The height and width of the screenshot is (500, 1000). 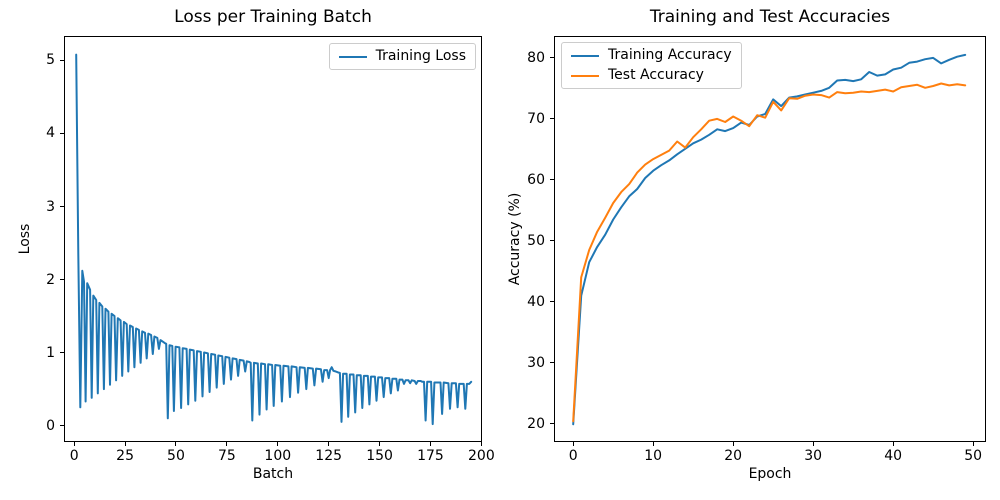 What do you see at coordinates (770, 474) in the screenshot?
I see `accuracy-x-axis-label: Epoch` at bounding box center [770, 474].